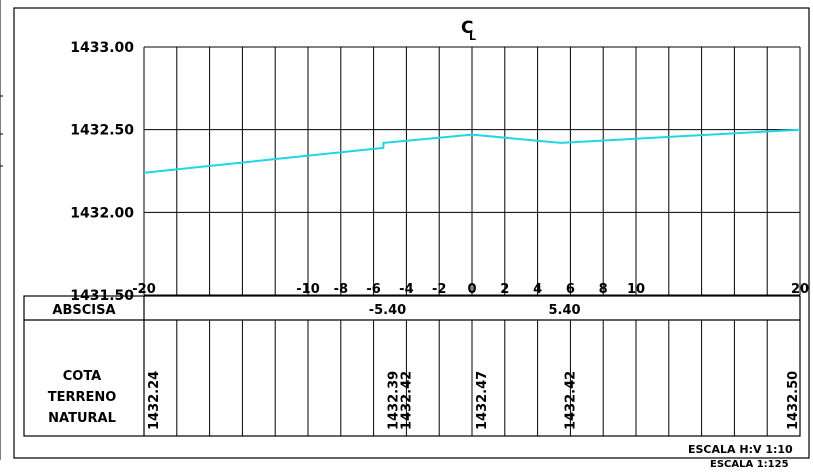 The image size is (813, 472). I want to click on terrain-profile-line, so click(472, 151).